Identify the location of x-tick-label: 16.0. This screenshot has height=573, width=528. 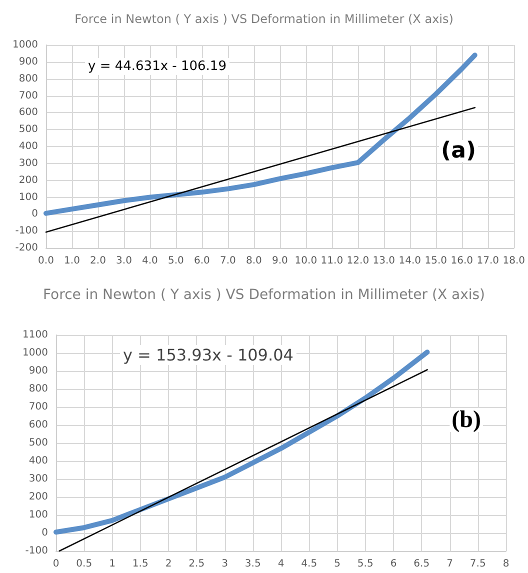
(462, 261).